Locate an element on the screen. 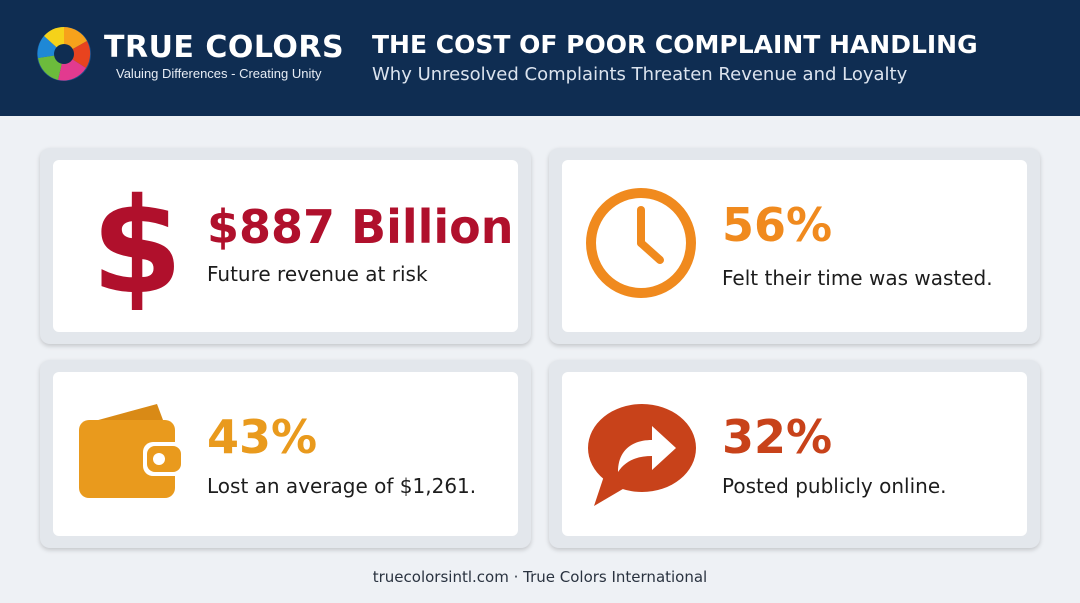 Image resolution: width=1080 pixels, height=603 pixels. stat-card-posted: 32% Posted publicly online. is located at coordinates (794, 454).